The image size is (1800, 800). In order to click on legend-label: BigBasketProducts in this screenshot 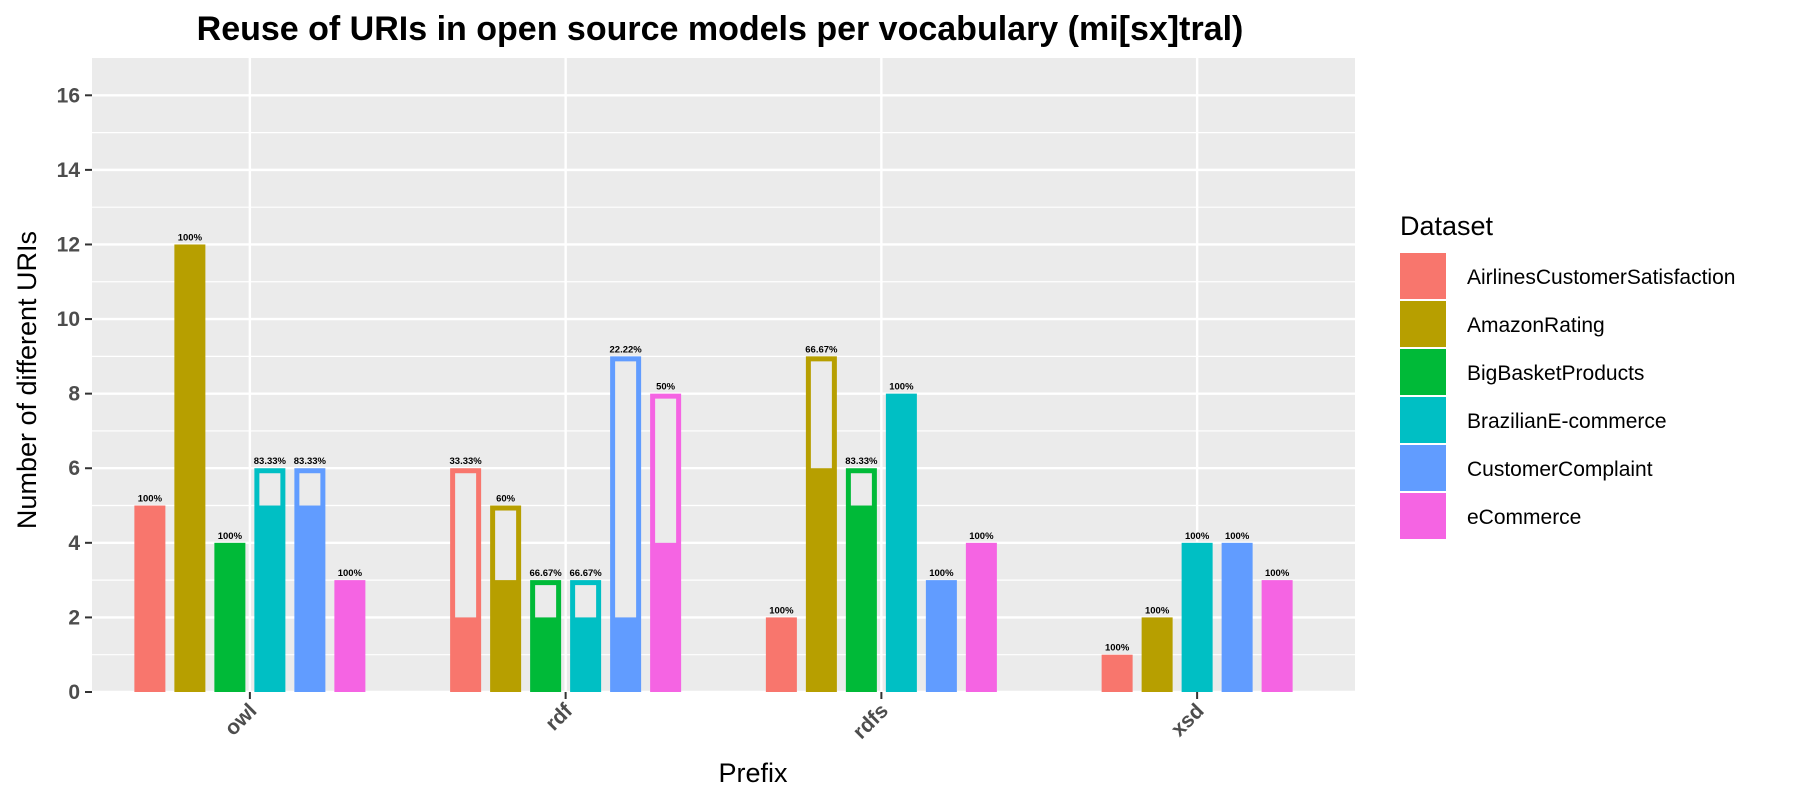, I will do `click(1555, 373)`.